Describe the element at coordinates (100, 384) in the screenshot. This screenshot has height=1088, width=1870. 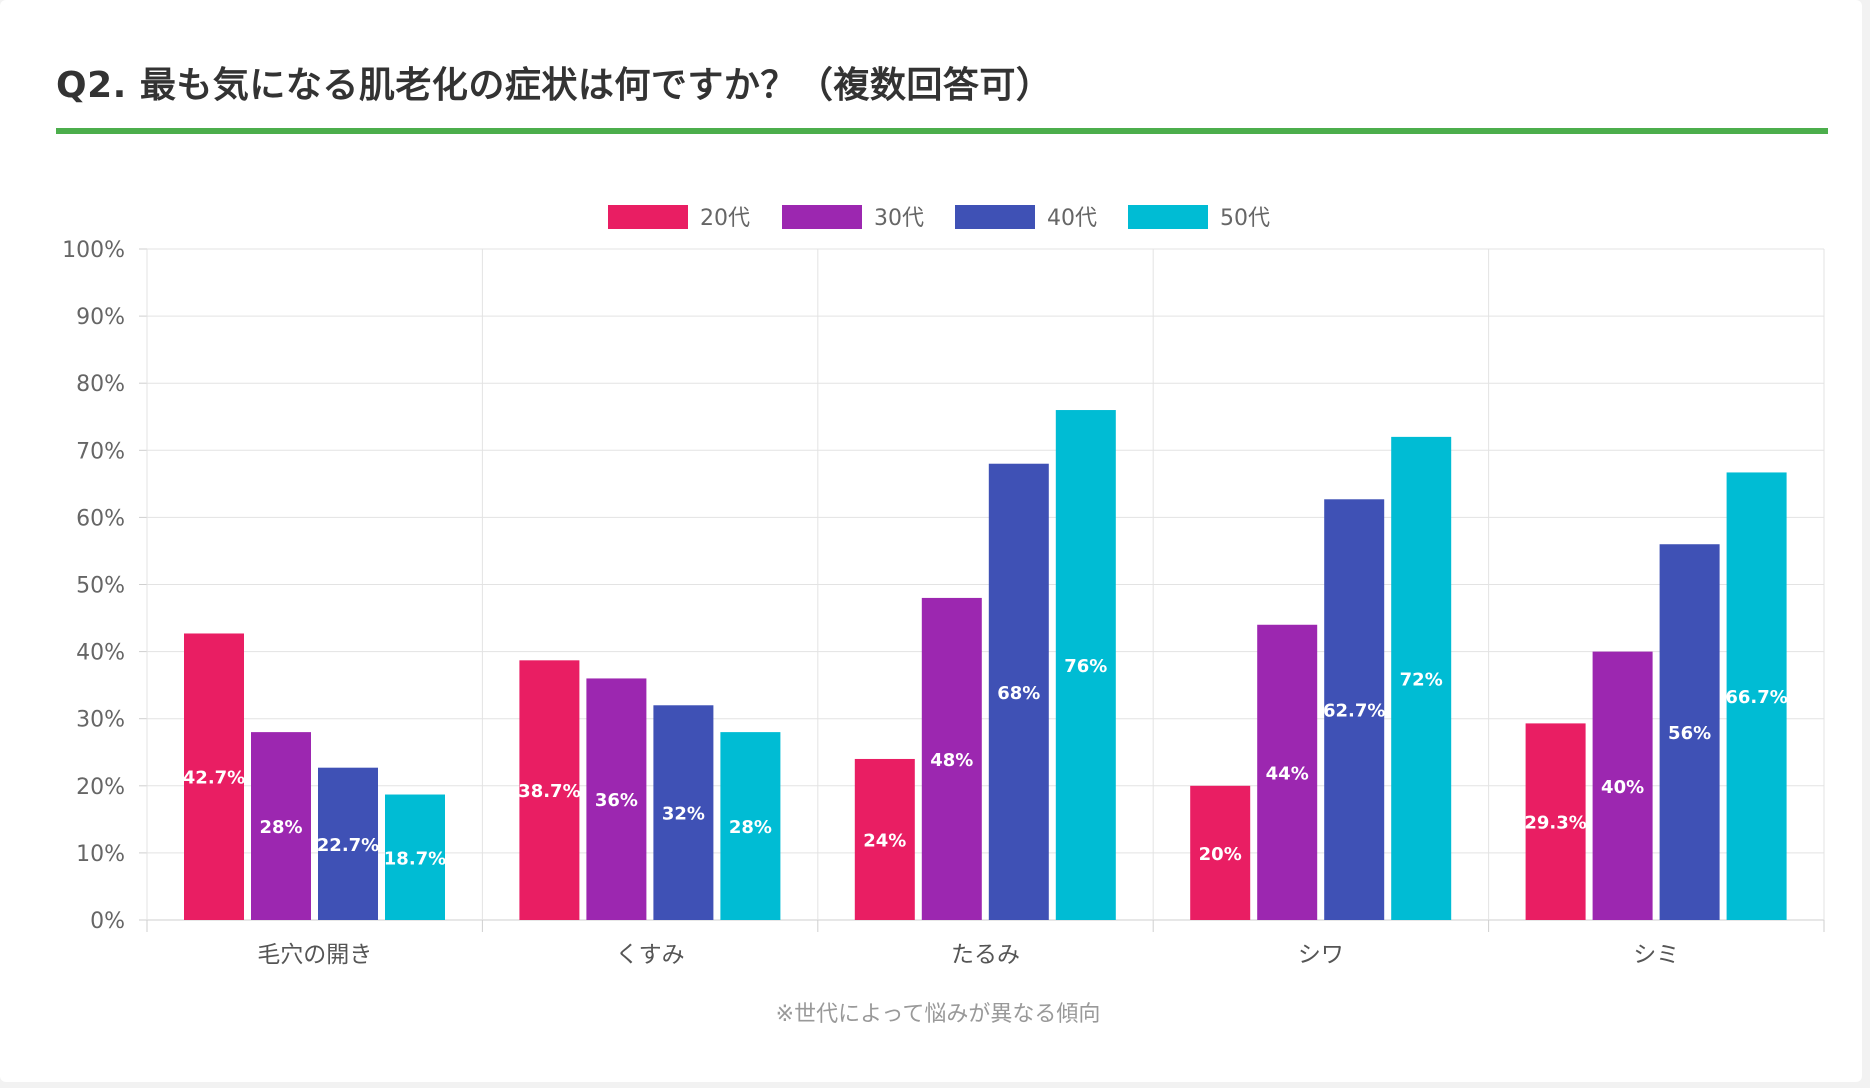
I see `y-tick-label: 80%` at that location.